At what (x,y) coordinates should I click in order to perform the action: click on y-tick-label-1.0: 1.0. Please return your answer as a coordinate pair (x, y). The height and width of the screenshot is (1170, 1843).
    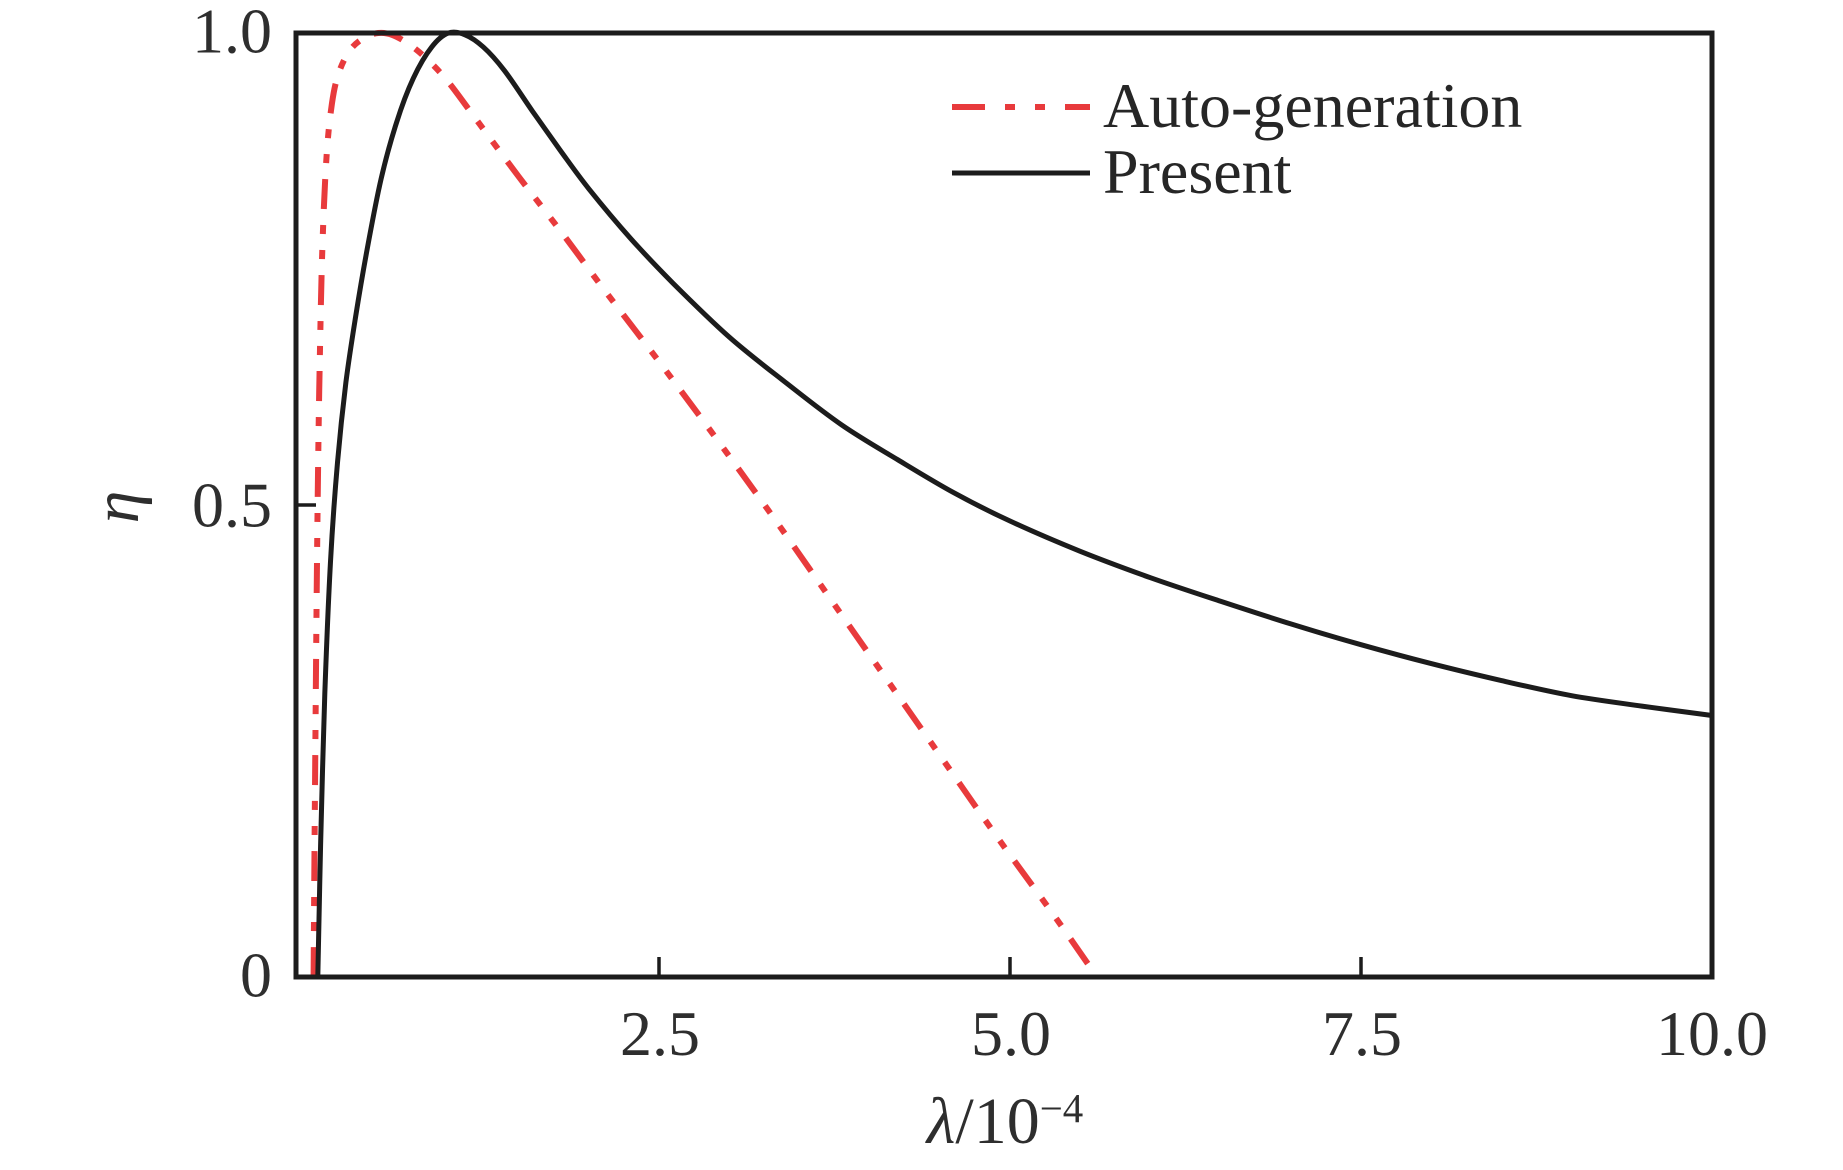
    Looking at the image, I should click on (232, 33).